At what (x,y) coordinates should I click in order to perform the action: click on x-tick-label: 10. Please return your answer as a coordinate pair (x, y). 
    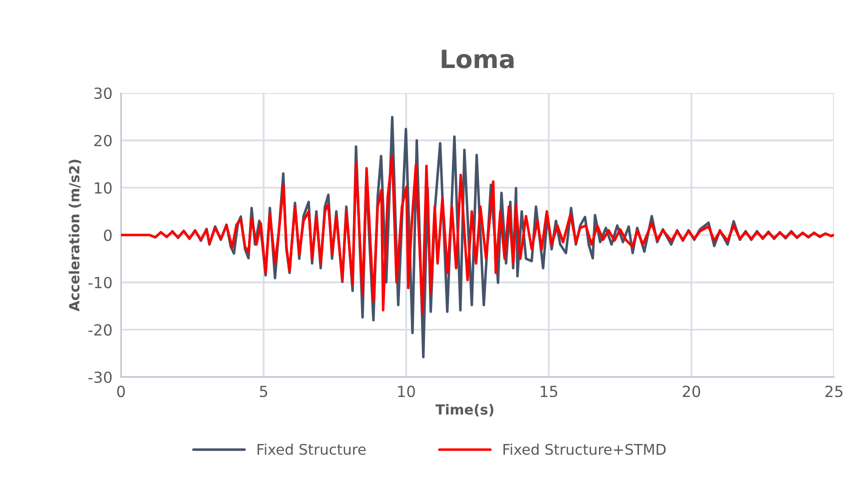
    Looking at the image, I should click on (406, 392).